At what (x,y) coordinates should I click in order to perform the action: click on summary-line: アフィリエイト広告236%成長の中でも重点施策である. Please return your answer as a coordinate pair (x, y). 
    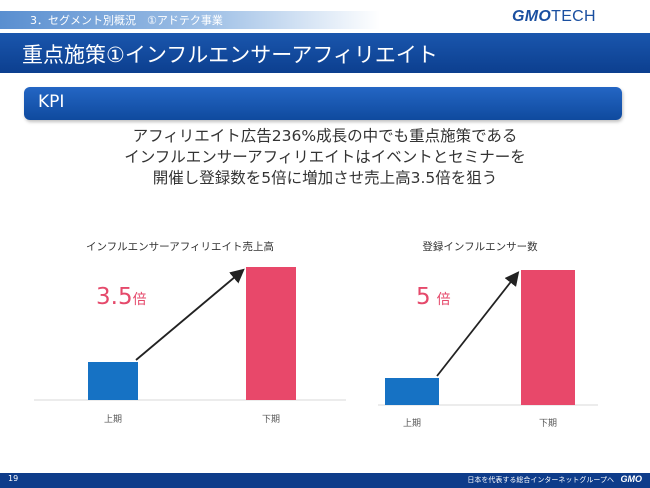
    Looking at the image, I should click on (325, 136).